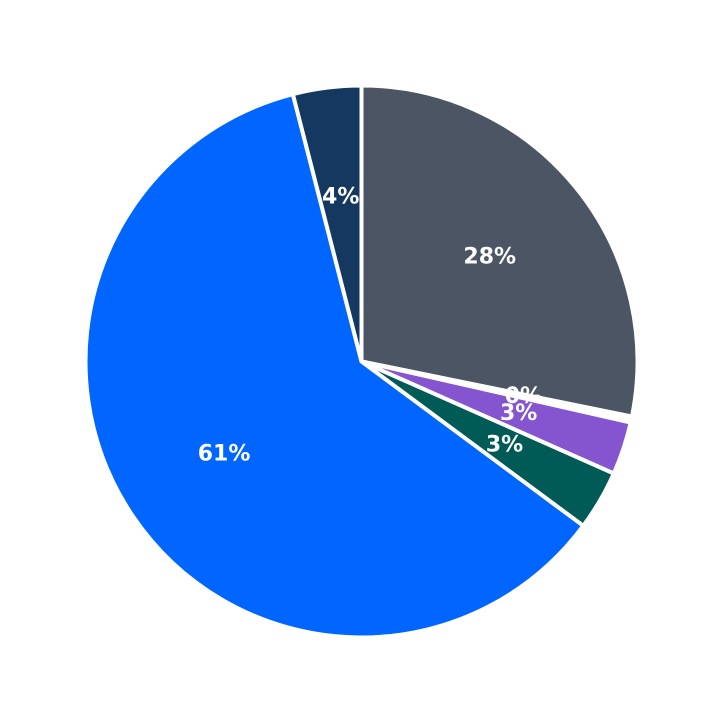 The image size is (723, 723). What do you see at coordinates (489, 256) in the screenshot?
I see `pie-slice-label-0: 28%` at bounding box center [489, 256].